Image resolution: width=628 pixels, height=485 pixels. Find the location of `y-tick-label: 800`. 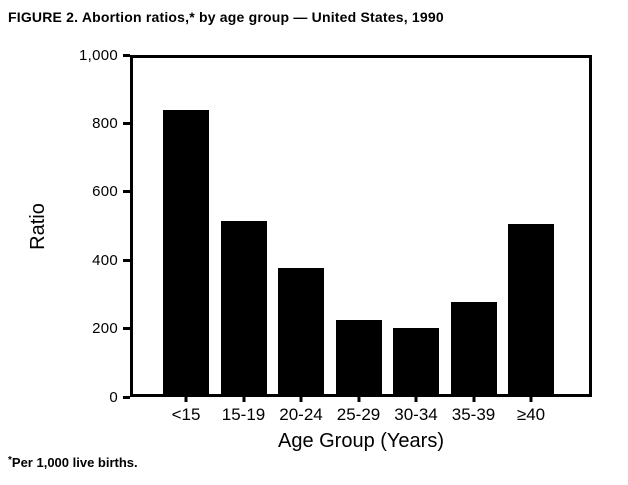

y-tick-label: 800 is located at coordinates (105, 123).